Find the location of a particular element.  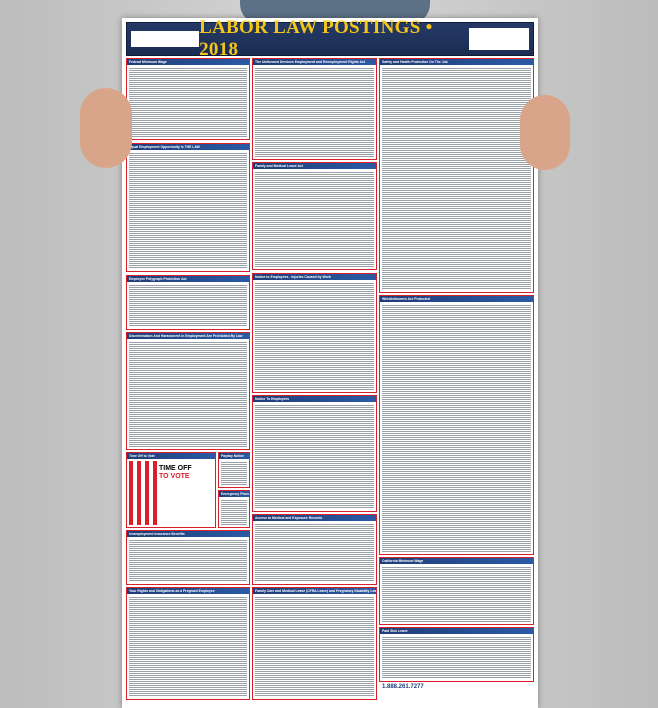

poster-section: Family and Medical Leave Act is located at coordinates (314, 216).